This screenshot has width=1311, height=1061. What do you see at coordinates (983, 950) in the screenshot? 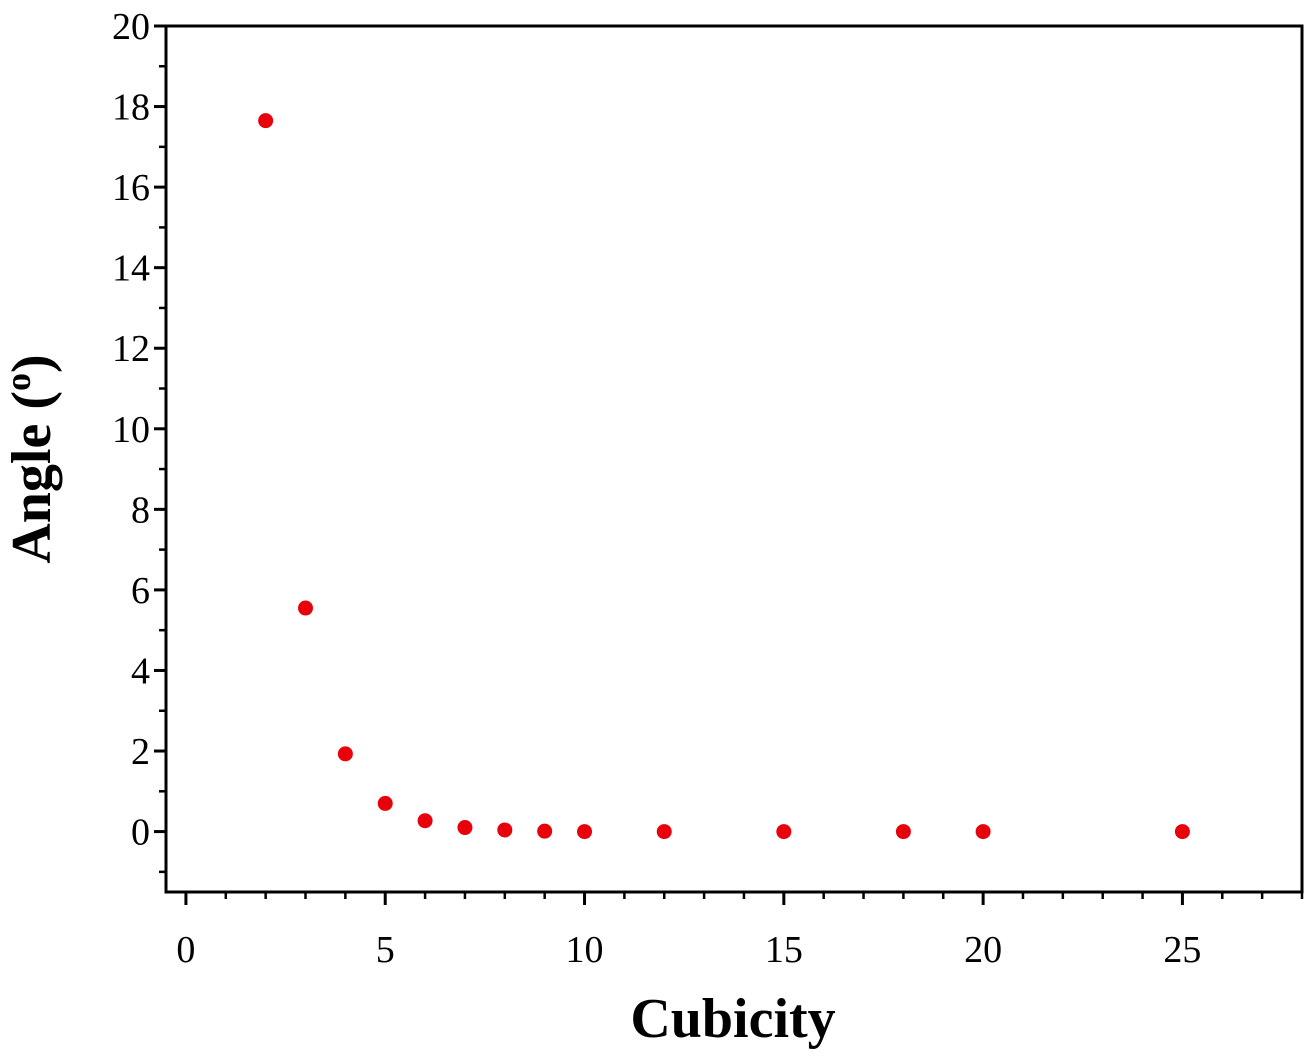
I see `x-tick-label: 20` at bounding box center [983, 950].